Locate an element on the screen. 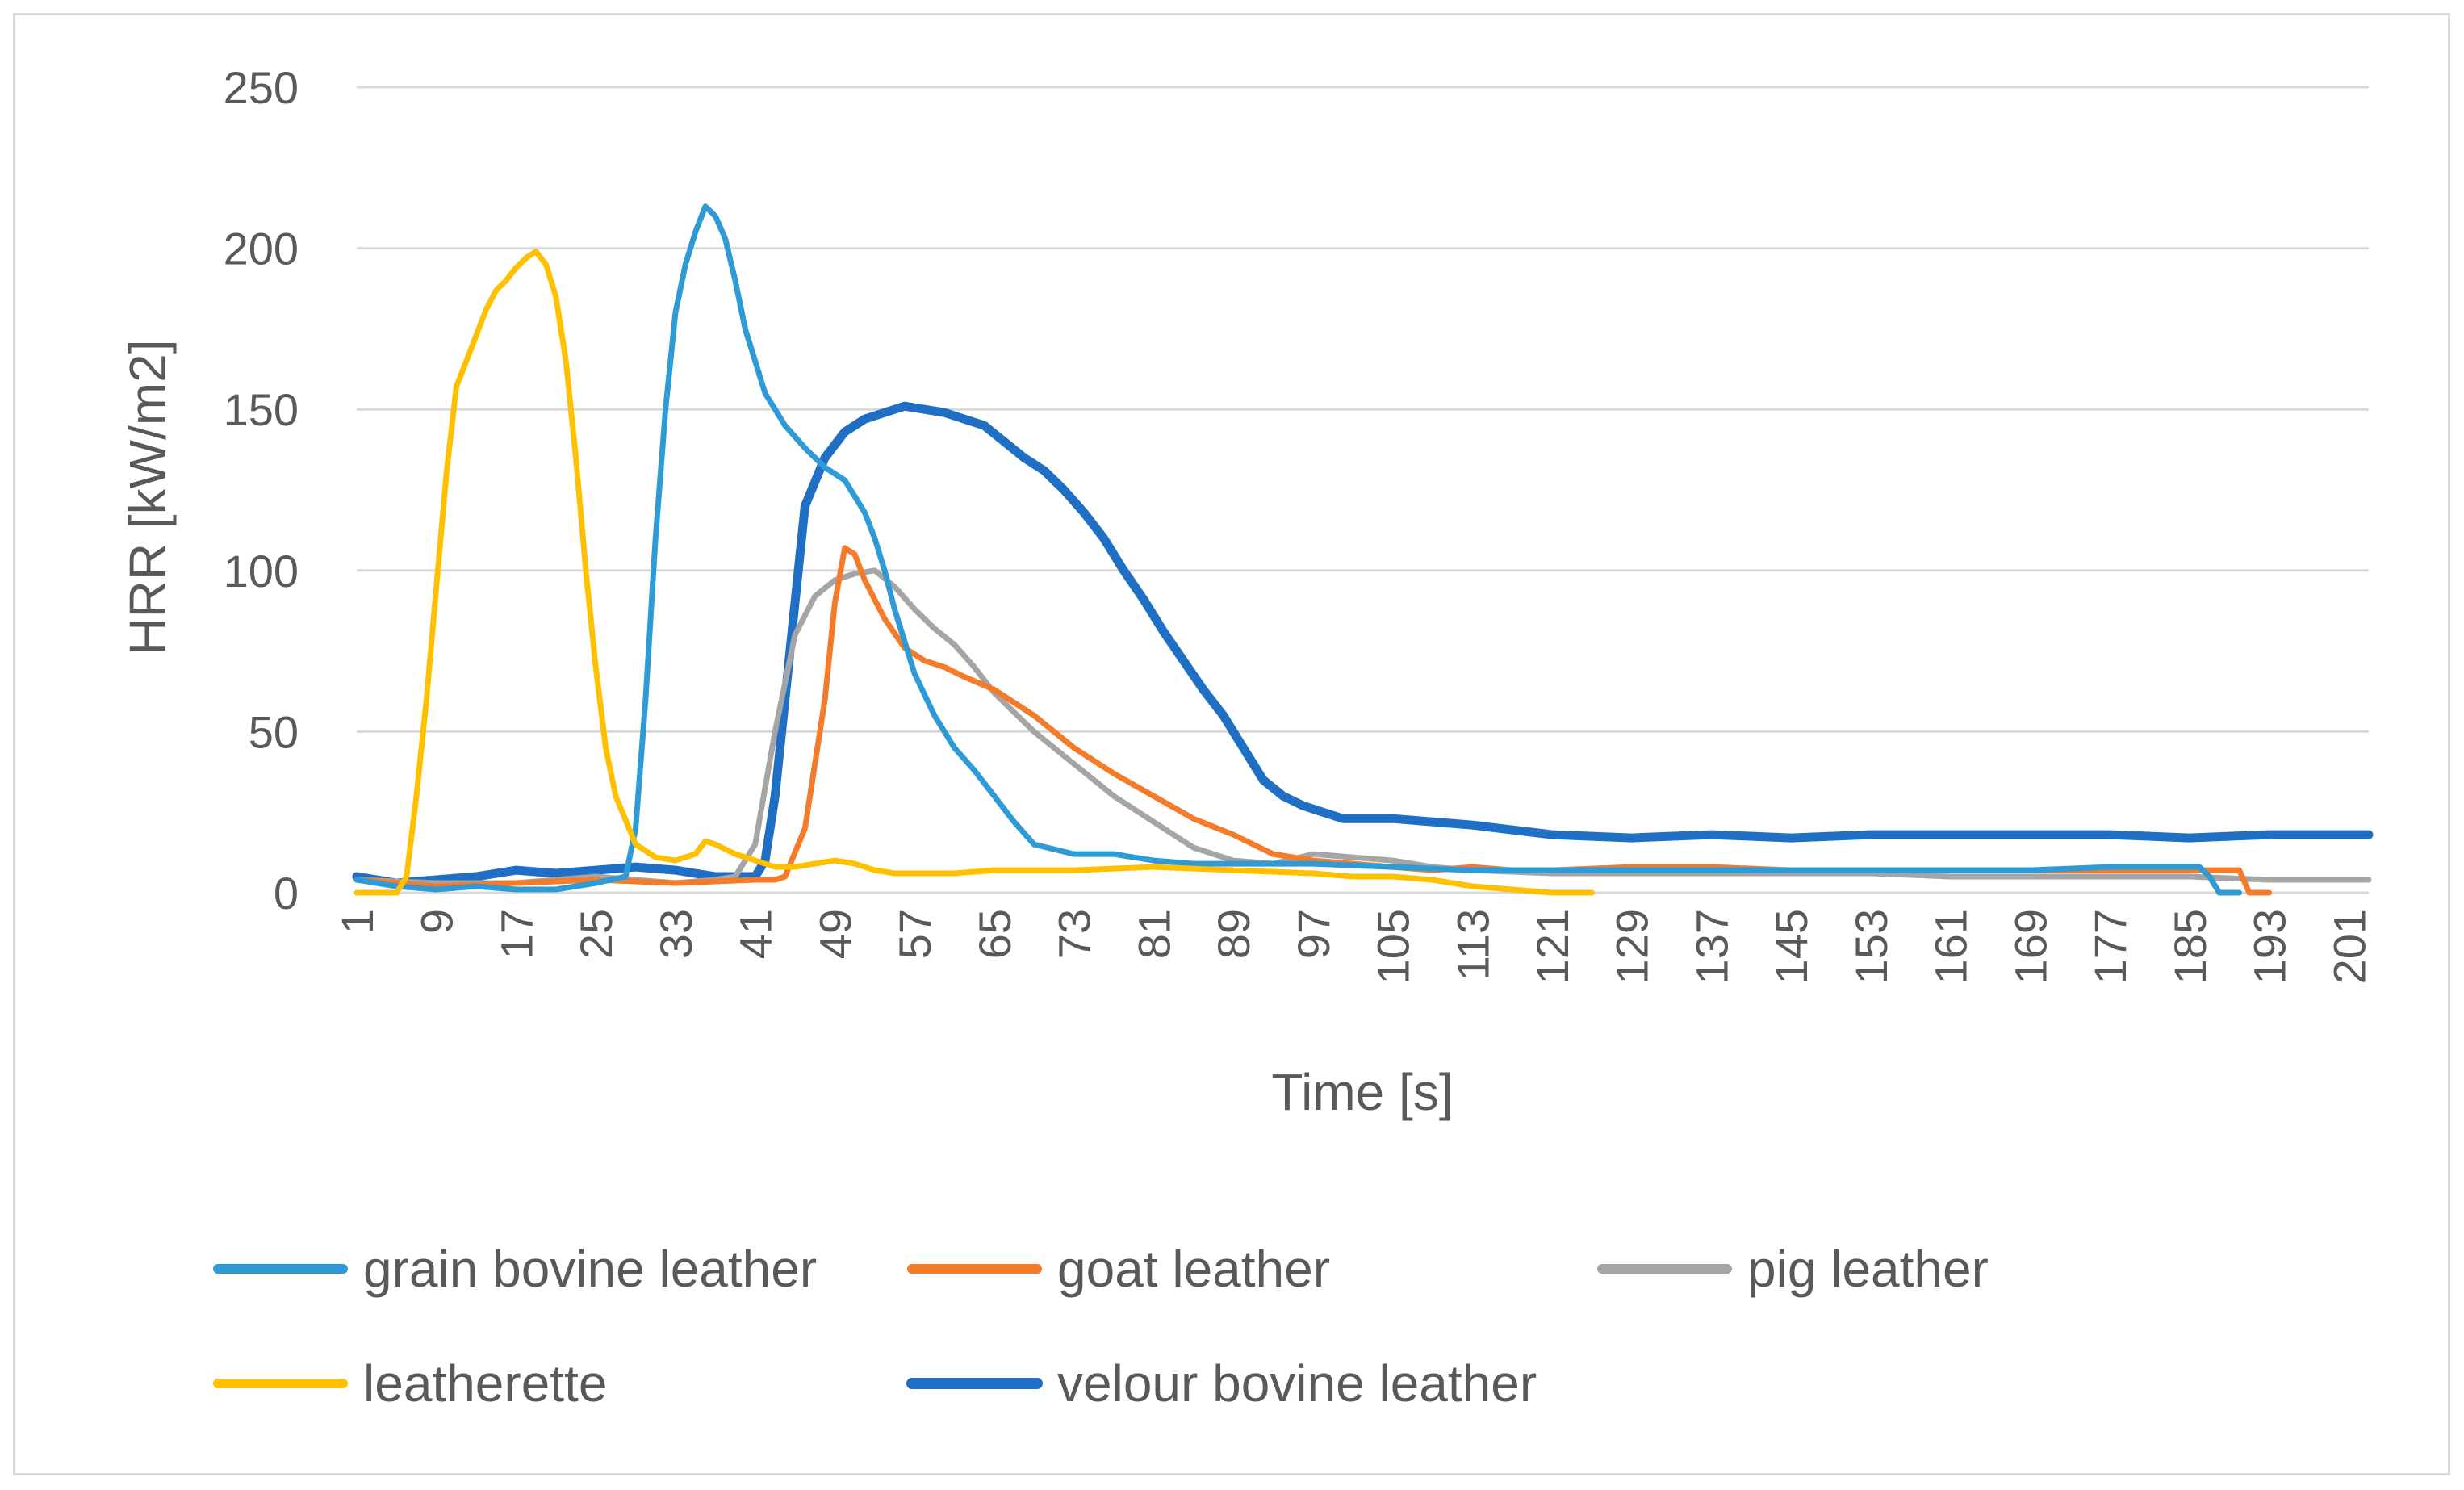  y-axis-ticks: 0 50 100 150 200 250 is located at coordinates (261, 490).